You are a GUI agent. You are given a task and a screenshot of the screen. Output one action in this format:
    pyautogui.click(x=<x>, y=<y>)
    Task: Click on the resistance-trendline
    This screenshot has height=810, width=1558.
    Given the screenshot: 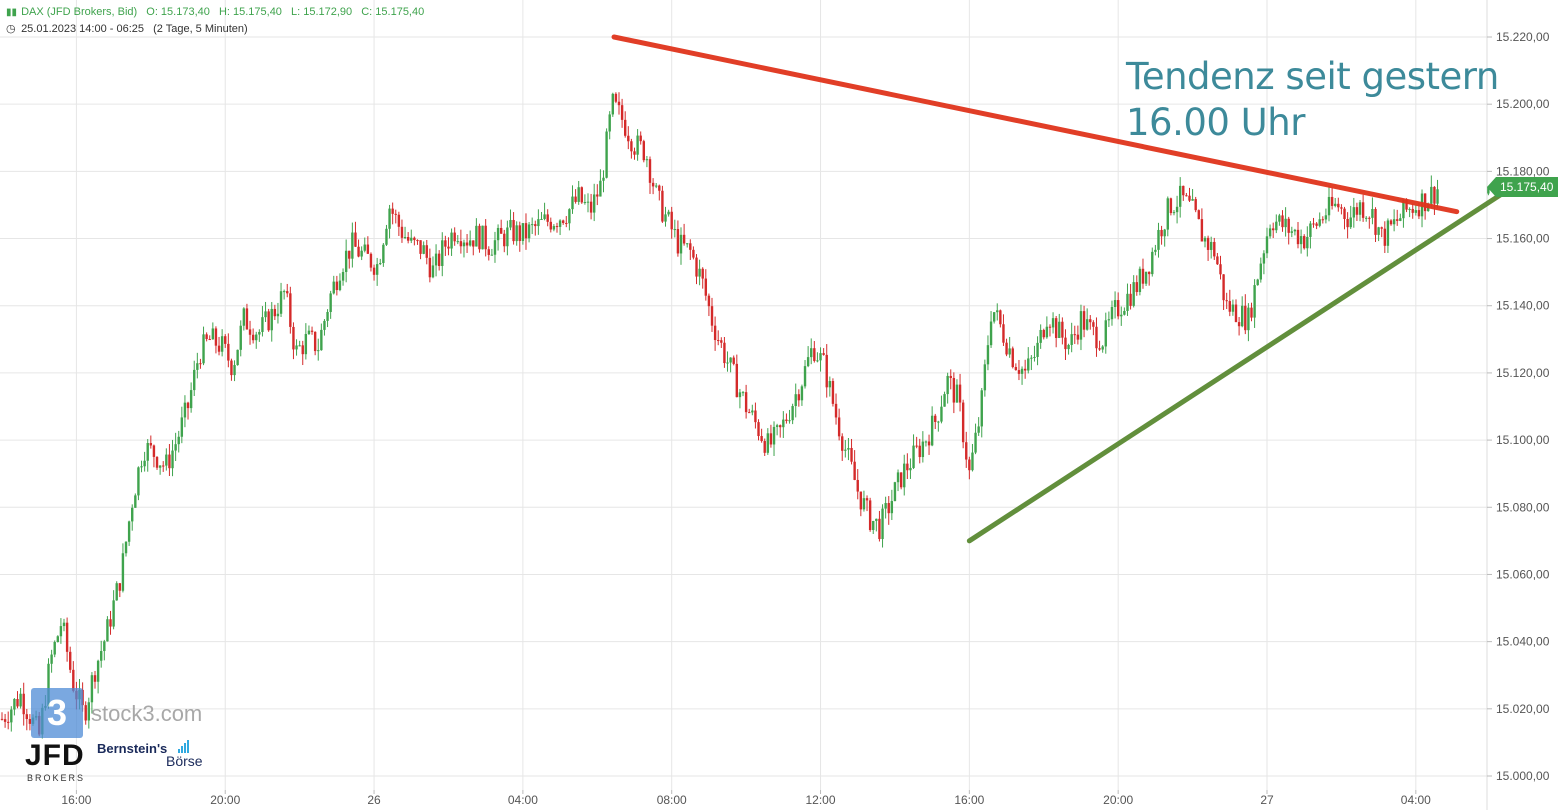 What is the action you would take?
    pyautogui.click(x=1035, y=124)
    